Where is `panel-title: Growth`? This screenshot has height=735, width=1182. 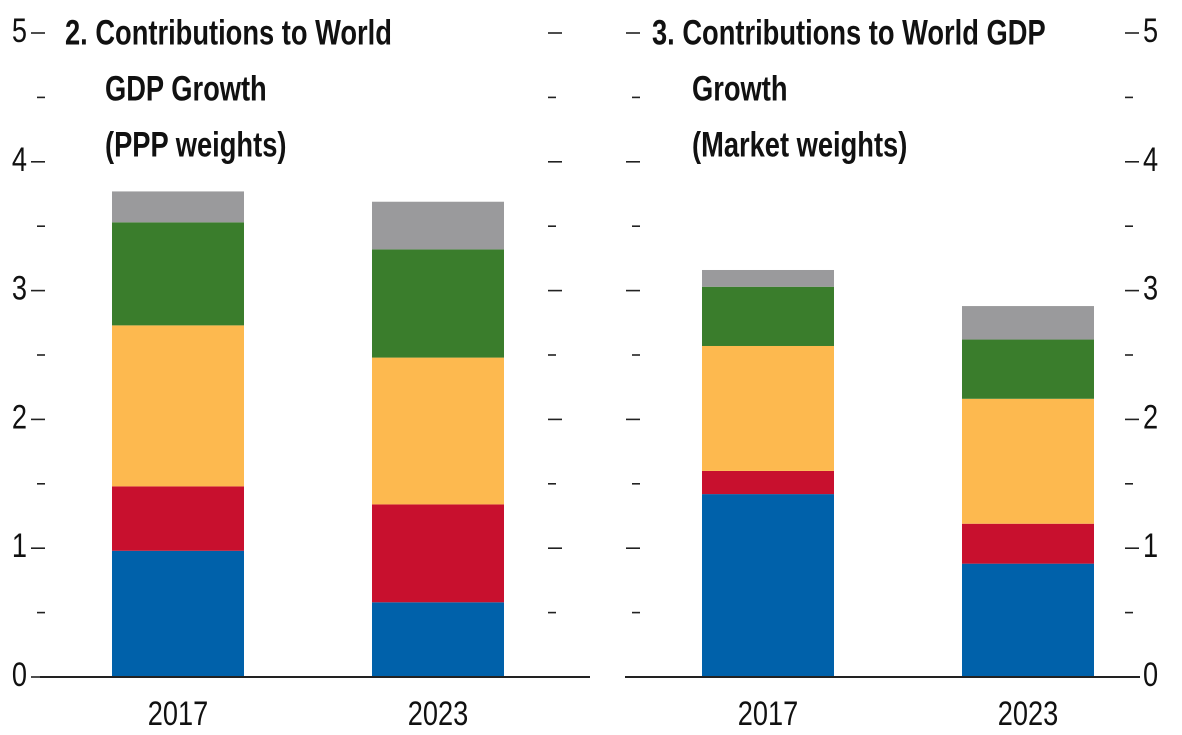
panel-title: Growth is located at coordinates (740, 88).